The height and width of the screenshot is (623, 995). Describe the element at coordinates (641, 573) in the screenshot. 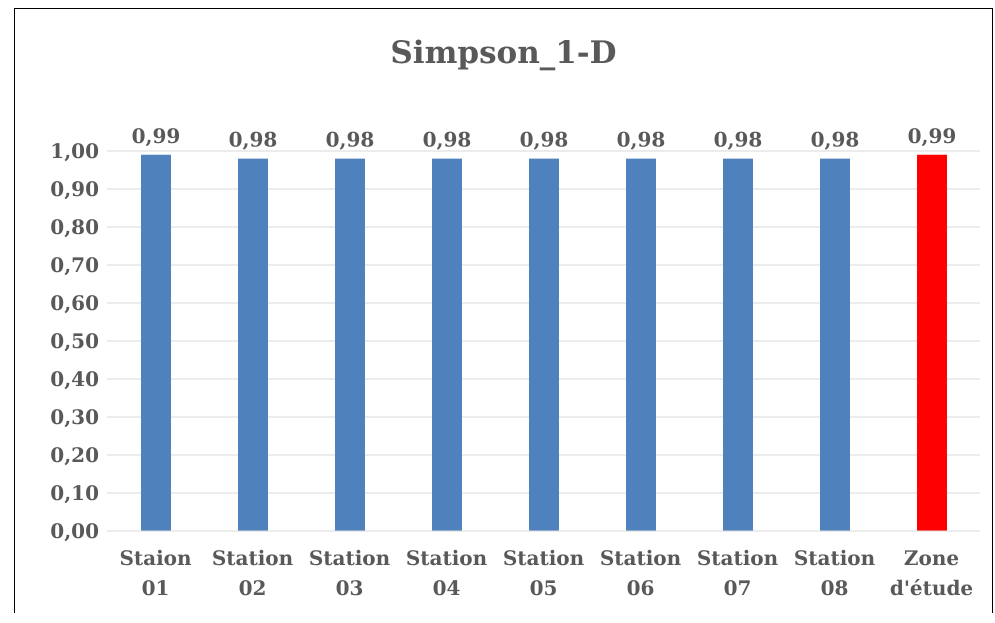

I see `x-tick-label: Station 06` at that location.